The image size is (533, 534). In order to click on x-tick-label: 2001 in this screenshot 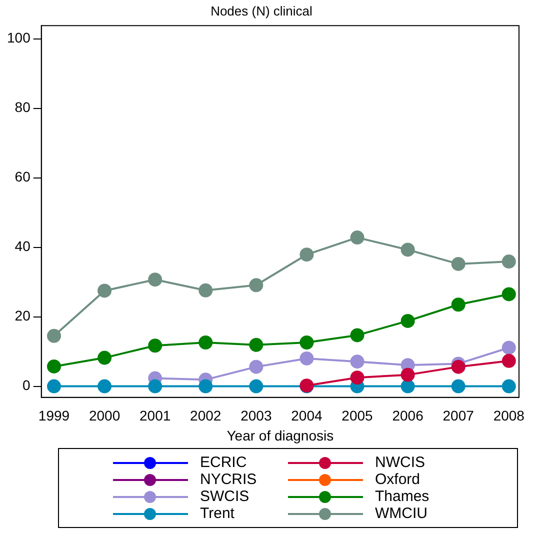, I will do `click(155, 416)`.